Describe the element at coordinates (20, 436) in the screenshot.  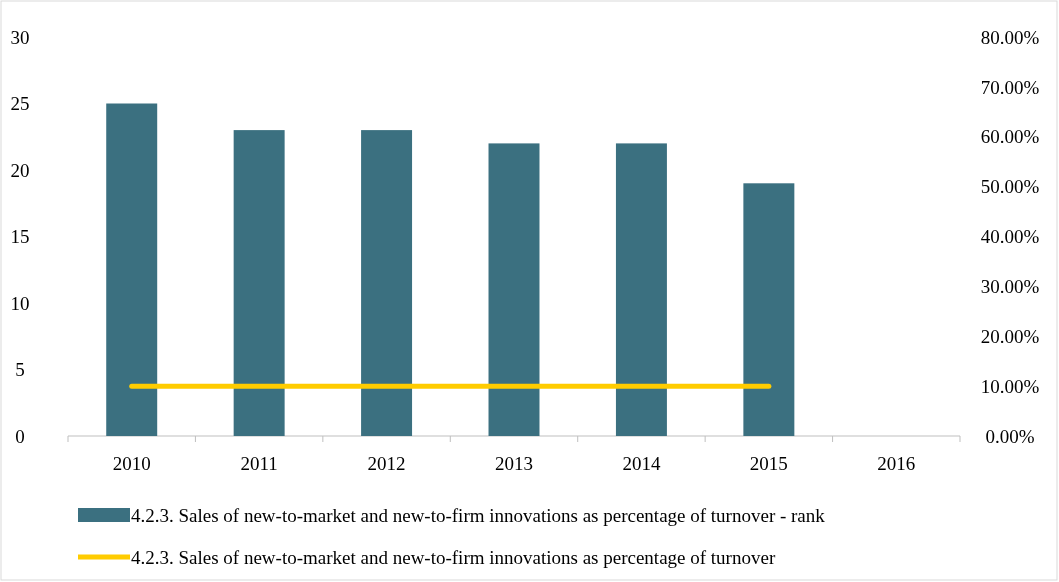
I see `y-tick-label: 0` at that location.